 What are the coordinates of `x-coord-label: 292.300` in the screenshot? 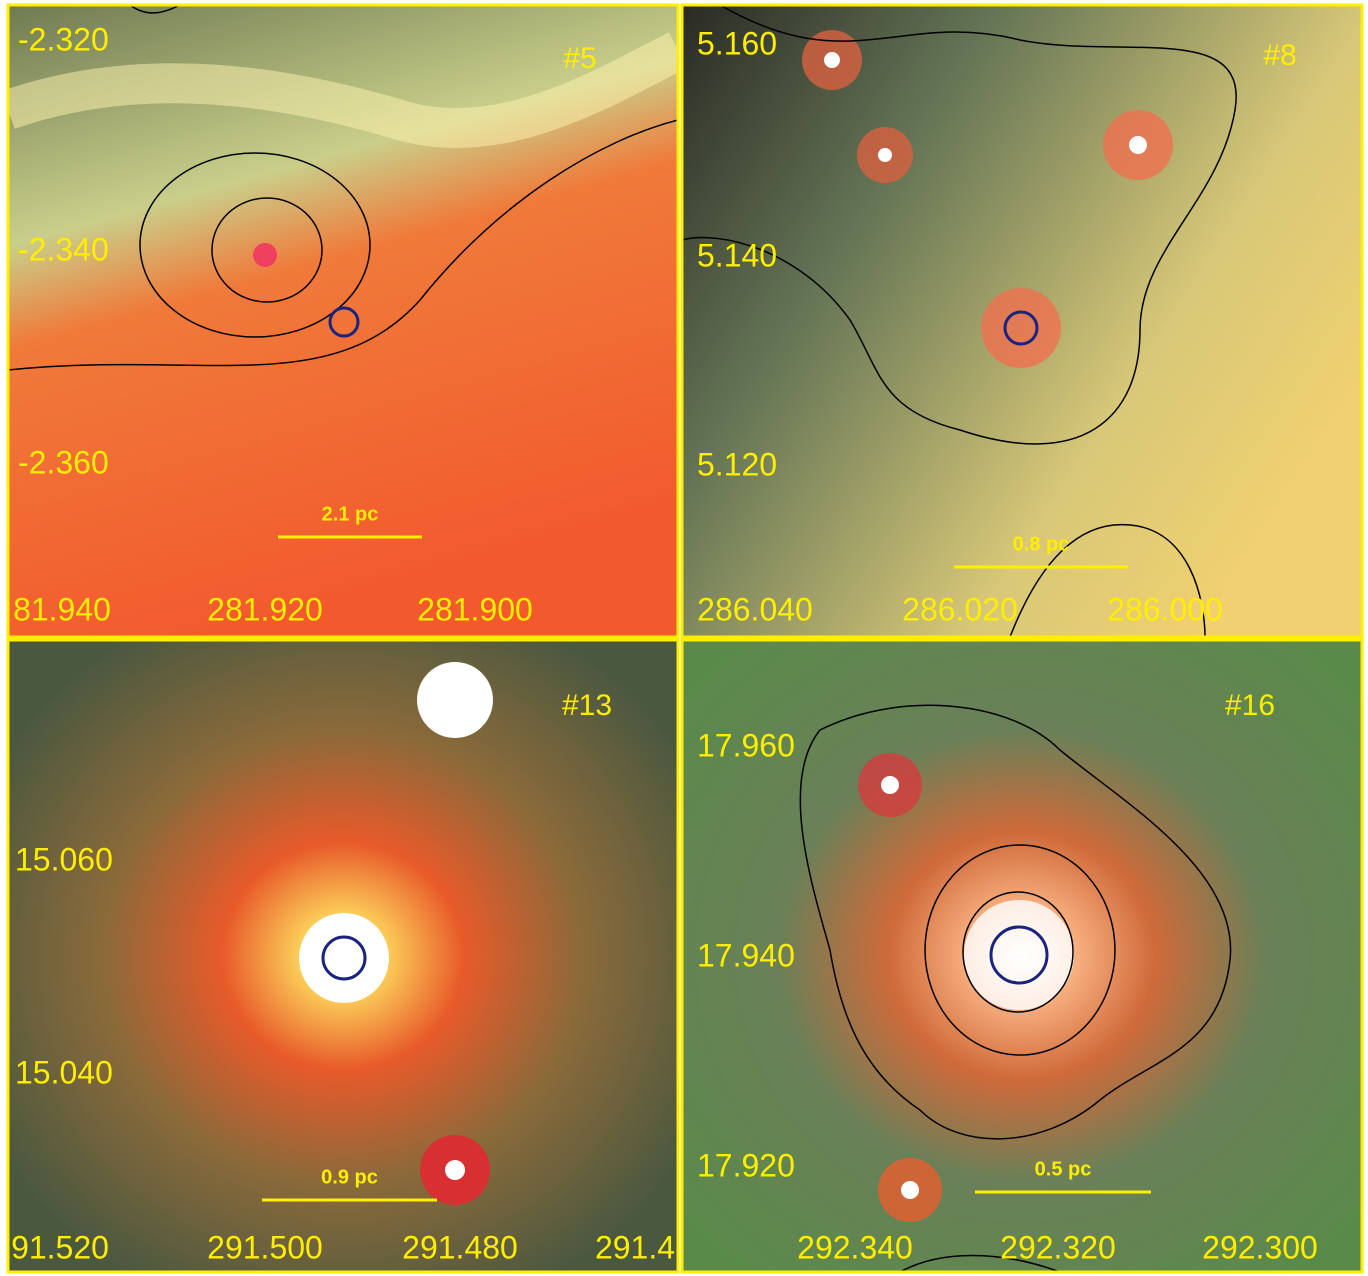 It's located at (1260, 1247).